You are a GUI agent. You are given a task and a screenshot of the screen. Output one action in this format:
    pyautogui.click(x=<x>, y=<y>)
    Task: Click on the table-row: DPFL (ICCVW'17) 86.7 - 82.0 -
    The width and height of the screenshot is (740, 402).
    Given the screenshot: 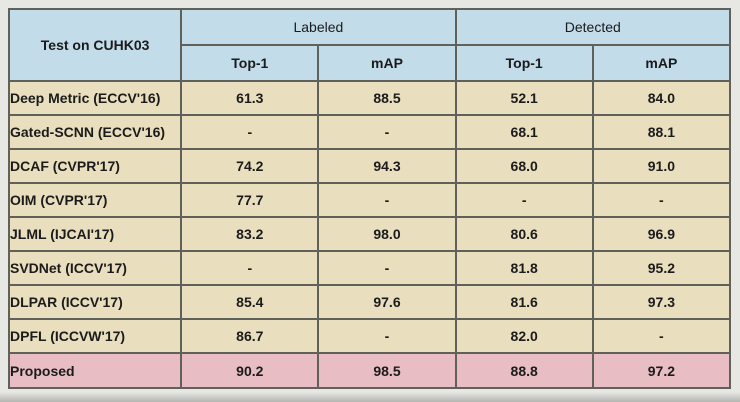 What is the action you would take?
    pyautogui.click(x=369, y=336)
    